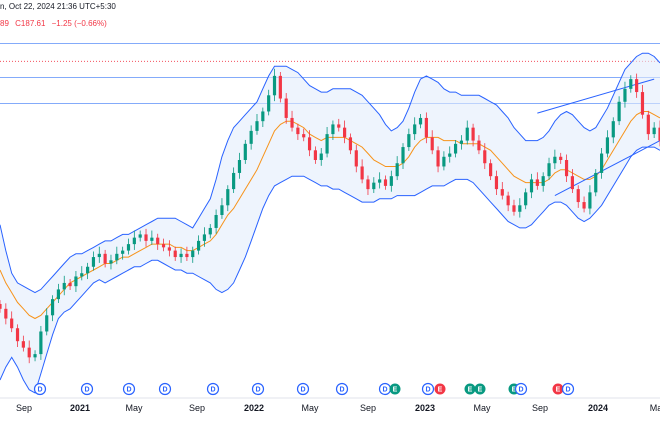 This screenshot has height=440, width=660. I want to click on upper-trend-line, so click(596, 96).